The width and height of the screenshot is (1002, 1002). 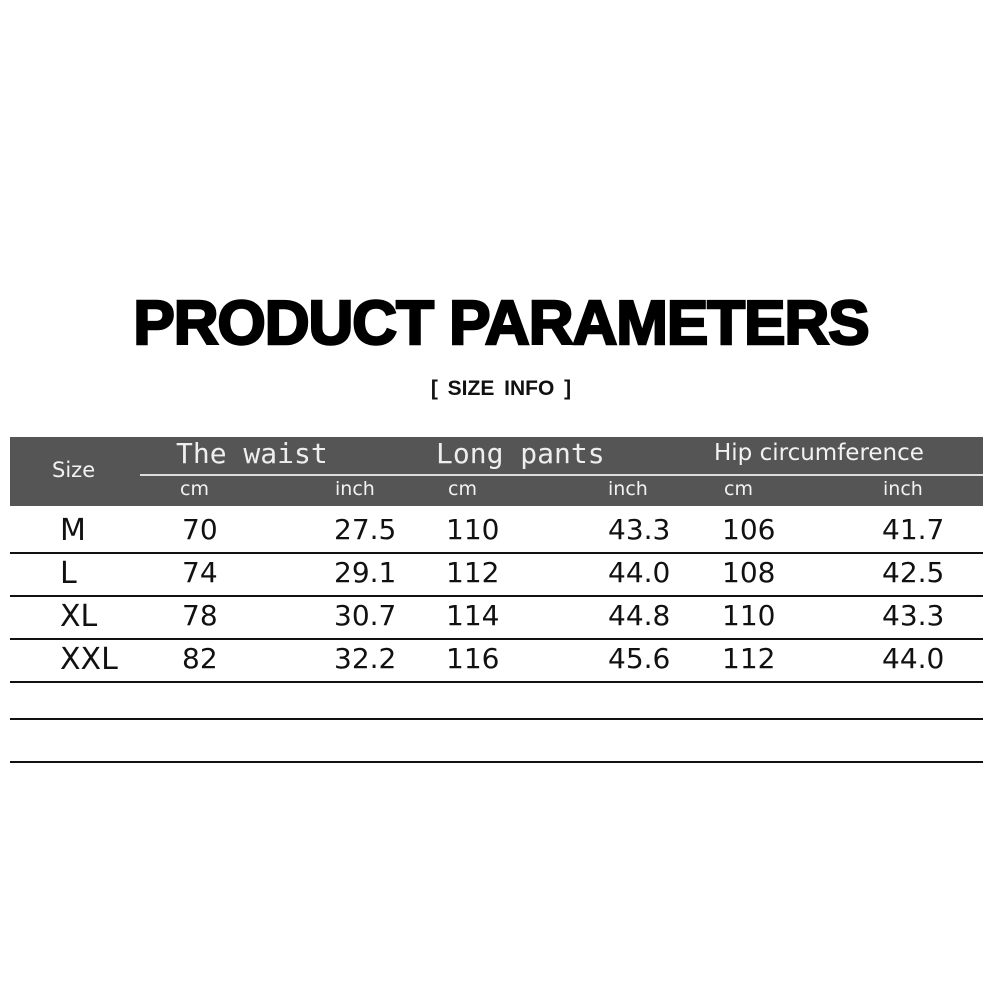 What do you see at coordinates (639, 615) in the screenshot?
I see `value-cell: 44.8` at bounding box center [639, 615].